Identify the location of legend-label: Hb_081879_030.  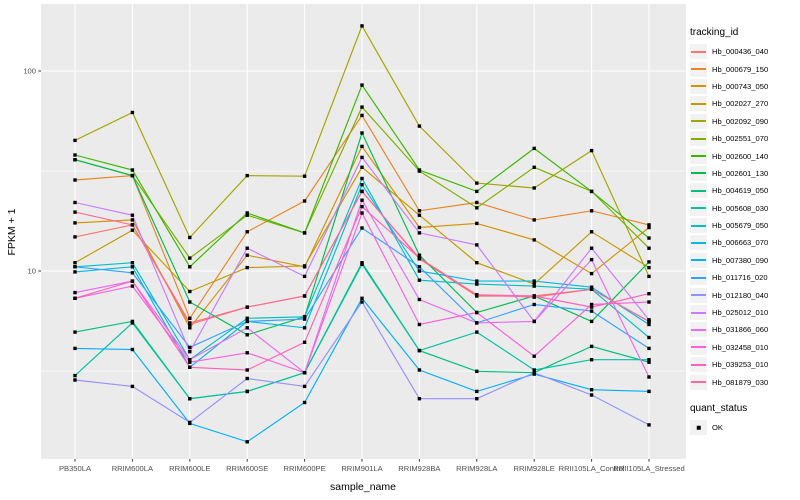
(740, 382).